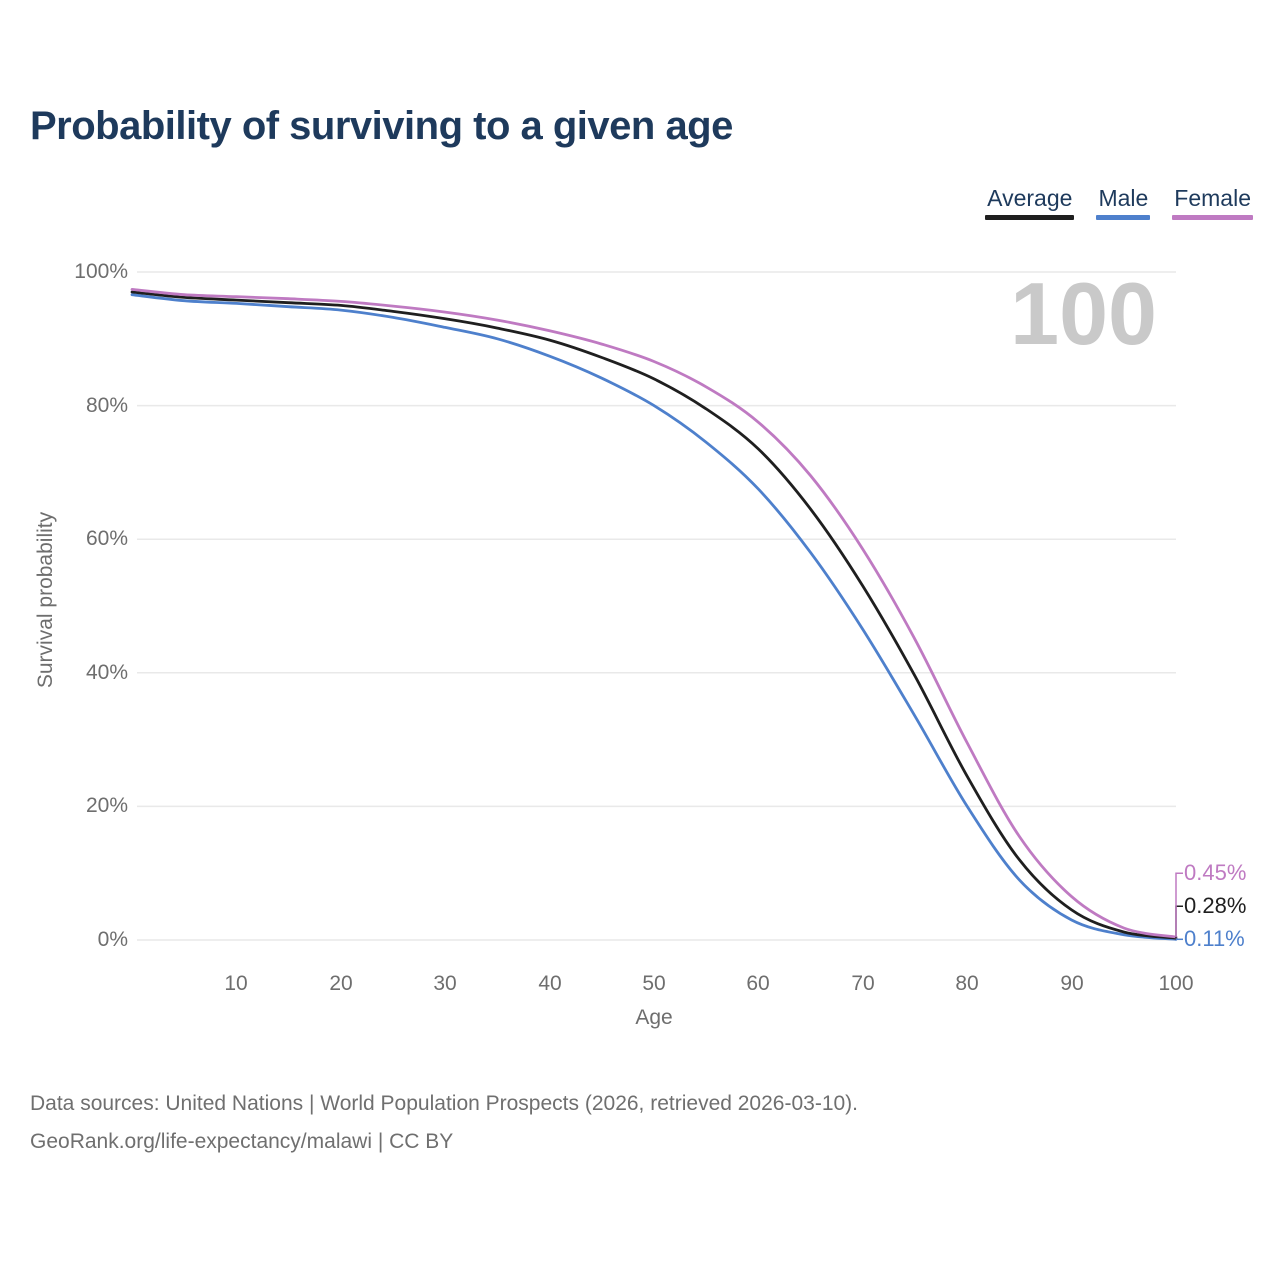  I want to click on x-tick-label-50: 50, so click(654, 983).